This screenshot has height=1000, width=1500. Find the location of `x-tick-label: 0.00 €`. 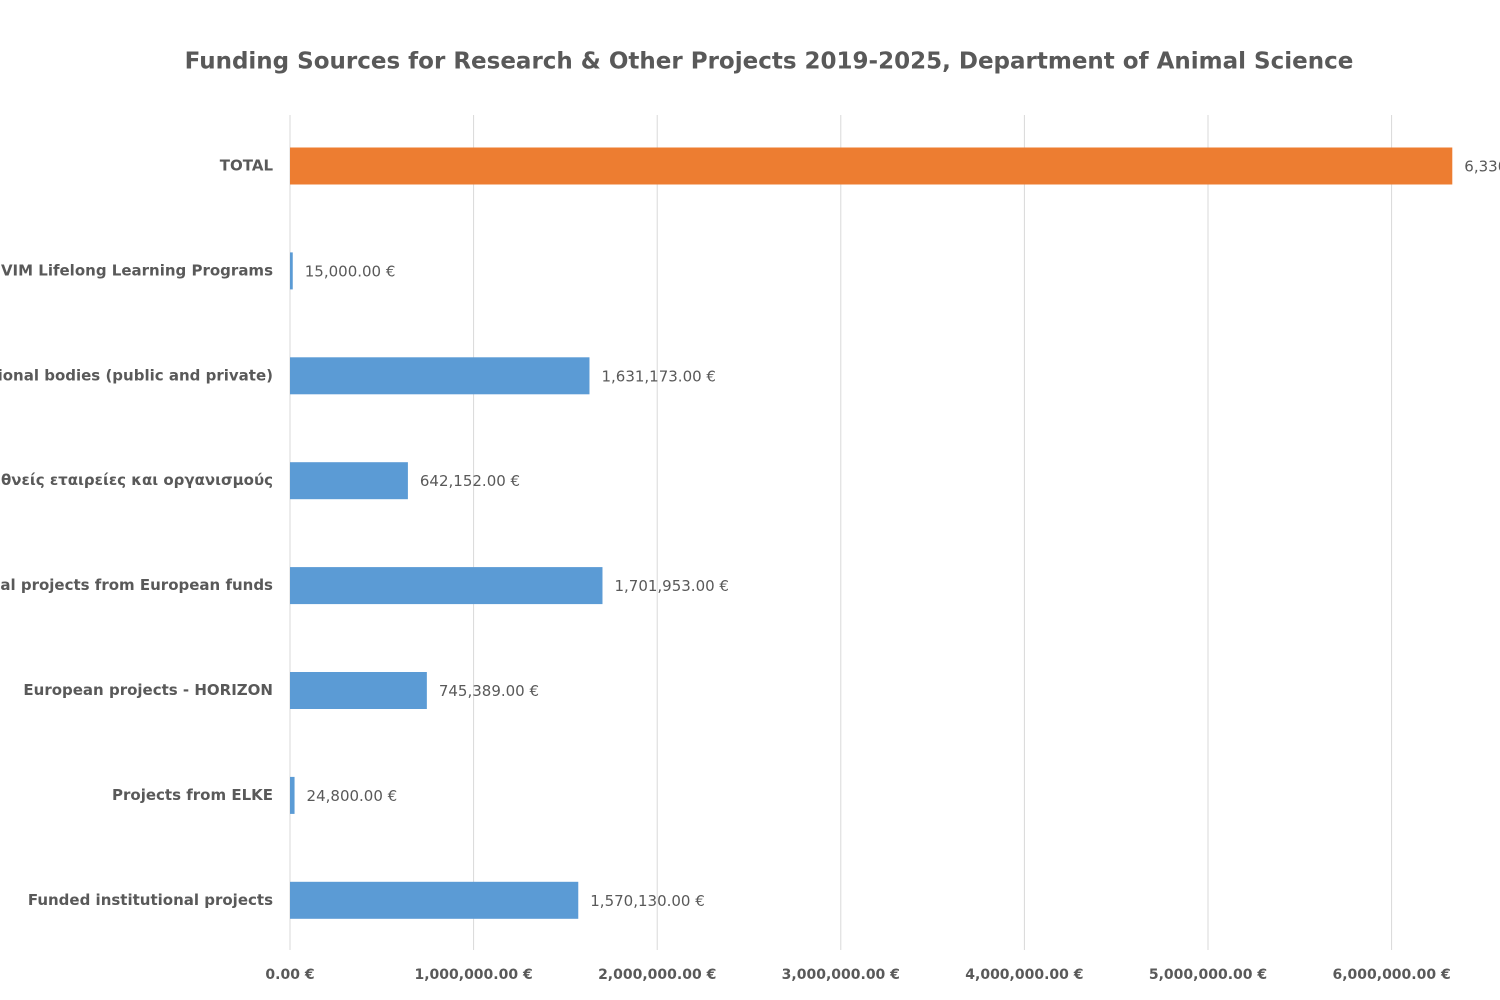

x-tick-label: 0.00 € is located at coordinates (289, 975).